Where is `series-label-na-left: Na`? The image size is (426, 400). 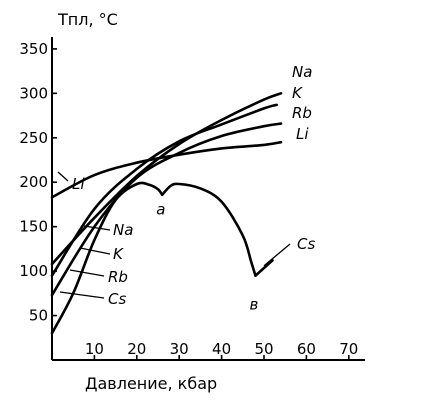 series-label-na-left: Na is located at coordinates (123, 230).